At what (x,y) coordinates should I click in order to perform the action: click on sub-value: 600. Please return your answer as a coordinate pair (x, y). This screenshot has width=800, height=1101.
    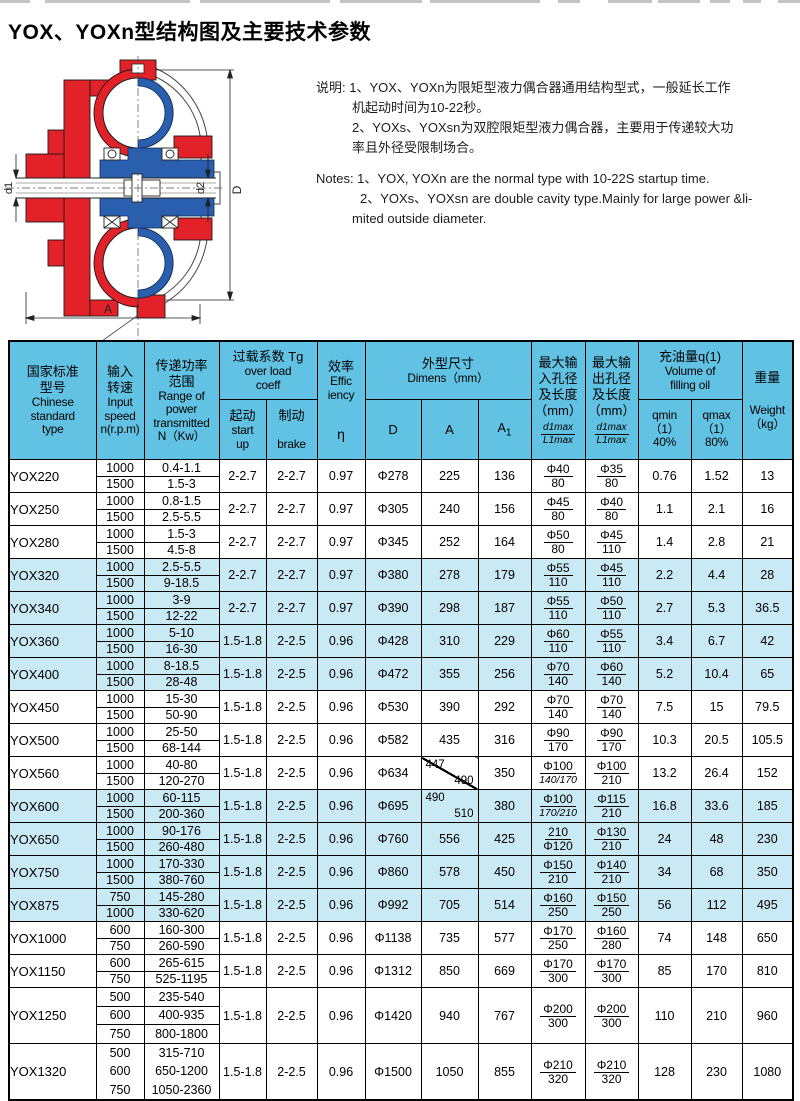
    Looking at the image, I should click on (120, 1016).